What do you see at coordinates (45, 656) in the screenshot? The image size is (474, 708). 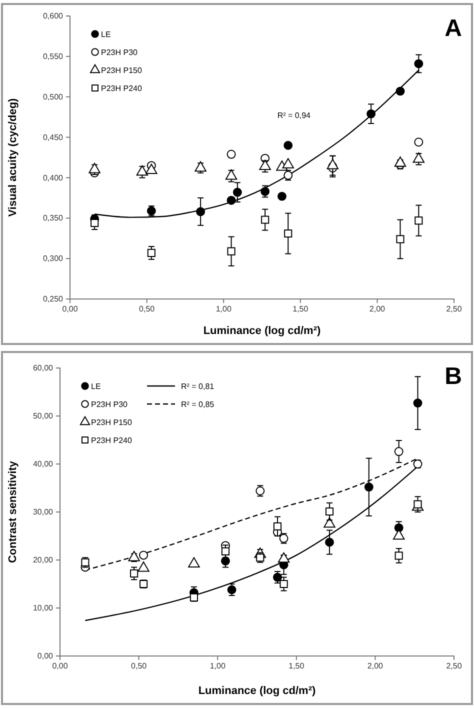 I see `y-tick-label: 0,00` at bounding box center [45, 656].